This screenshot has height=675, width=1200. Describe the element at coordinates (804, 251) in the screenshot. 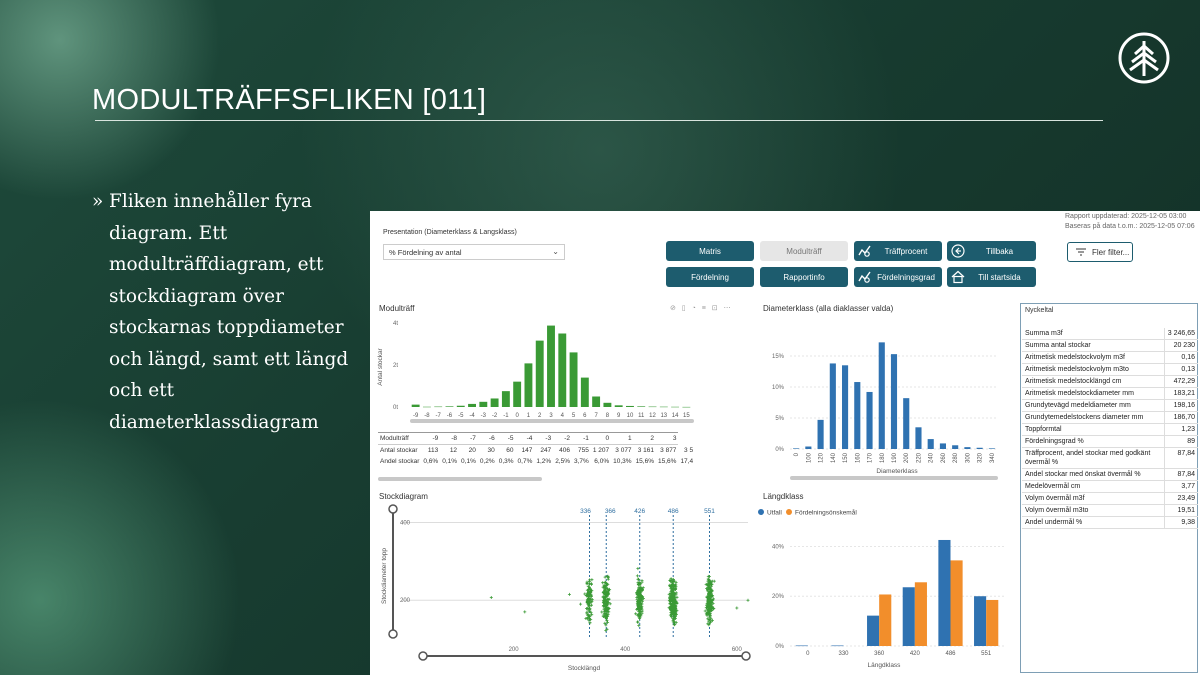

I see `modultraff-button: Modulträff` at that location.